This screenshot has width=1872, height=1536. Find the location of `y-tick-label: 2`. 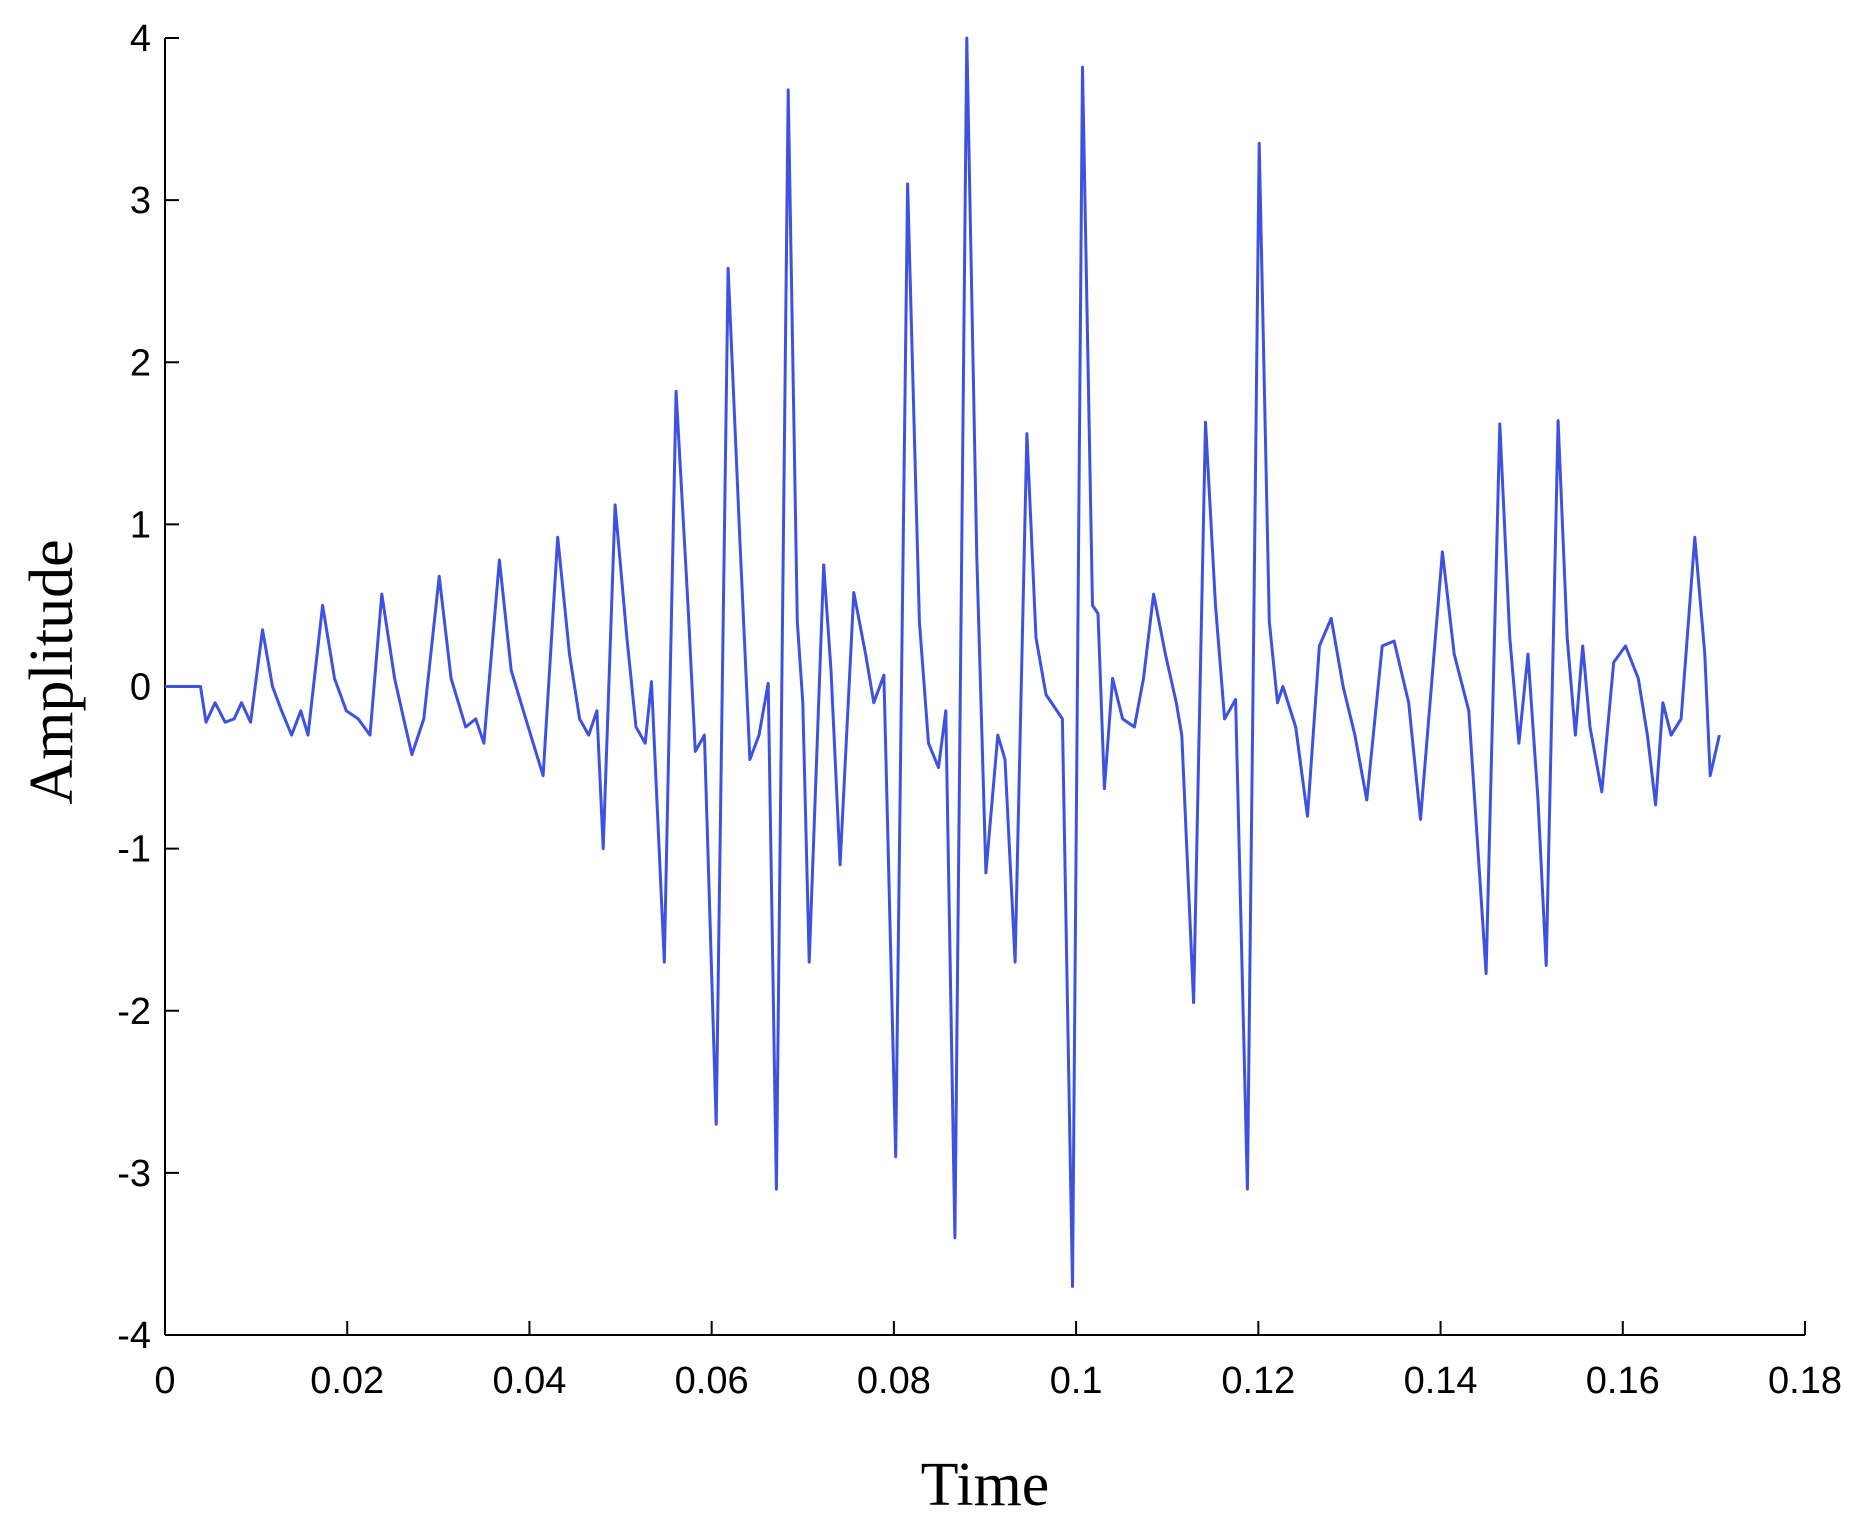

y-tick-label: 2 is located at coordinates (140, 363).